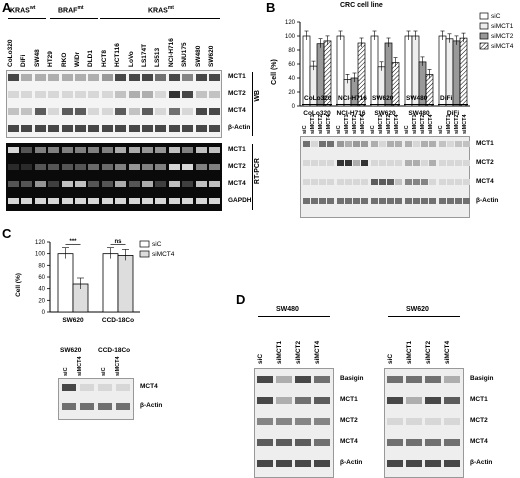 The height and width of the screenshot is (478, 520). What do you see at coordinates (291, 51) in the screenshot?
I see `b-y-tick-label: 80` at bounding box center [291, 51].